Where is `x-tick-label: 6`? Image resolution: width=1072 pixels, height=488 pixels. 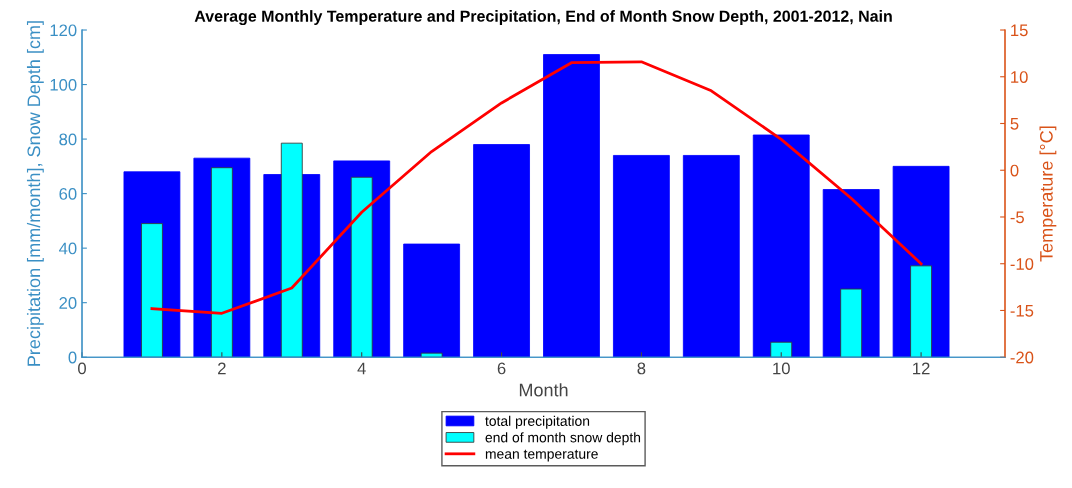
x-tick-label: 6 is located at coordinates (501, 368).